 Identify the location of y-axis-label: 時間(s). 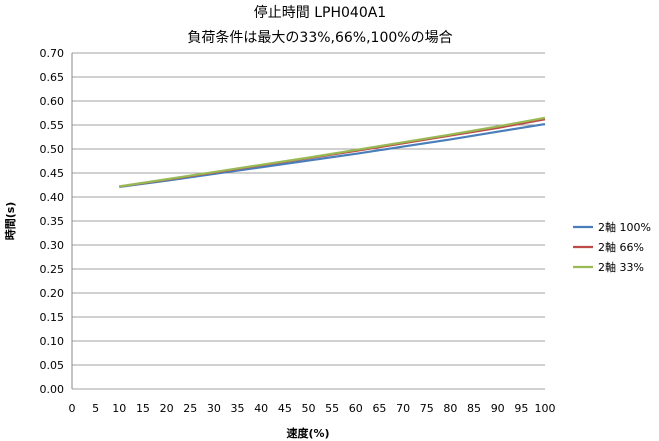
(10, 221).